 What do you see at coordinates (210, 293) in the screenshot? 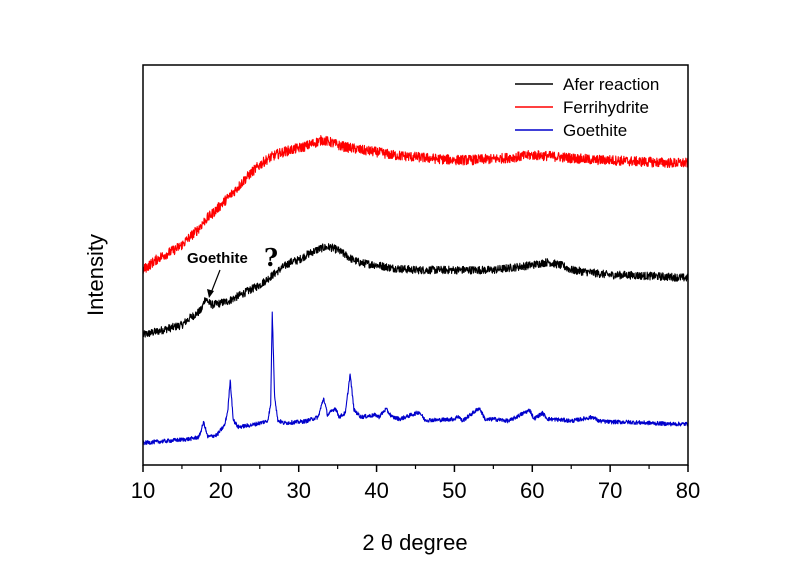
I see `annotation-arrowhead` at bounding box center [210, 293].